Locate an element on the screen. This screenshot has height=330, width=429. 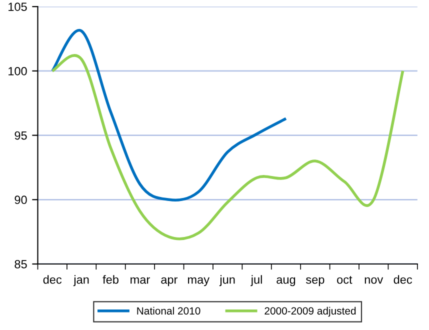
x-tick-label: may is located at coordinates (199, 281).